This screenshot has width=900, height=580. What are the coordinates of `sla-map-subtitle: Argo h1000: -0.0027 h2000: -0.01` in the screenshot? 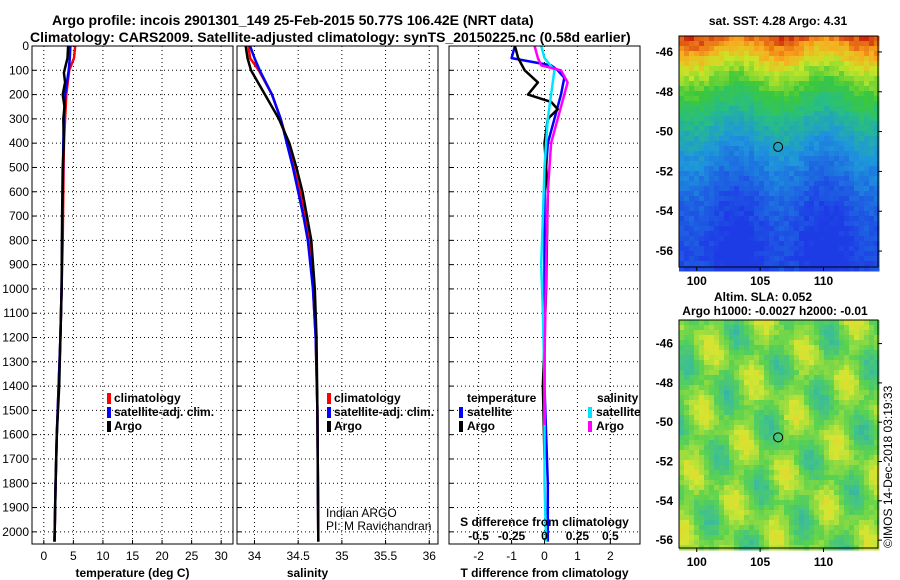 It's located at (775, 311).